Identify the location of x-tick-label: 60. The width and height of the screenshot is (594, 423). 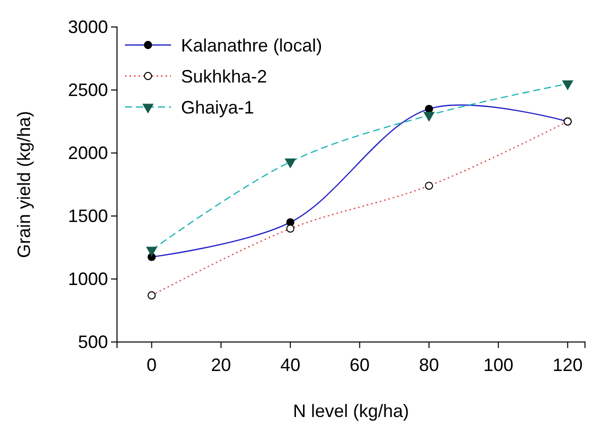
(360, 364).